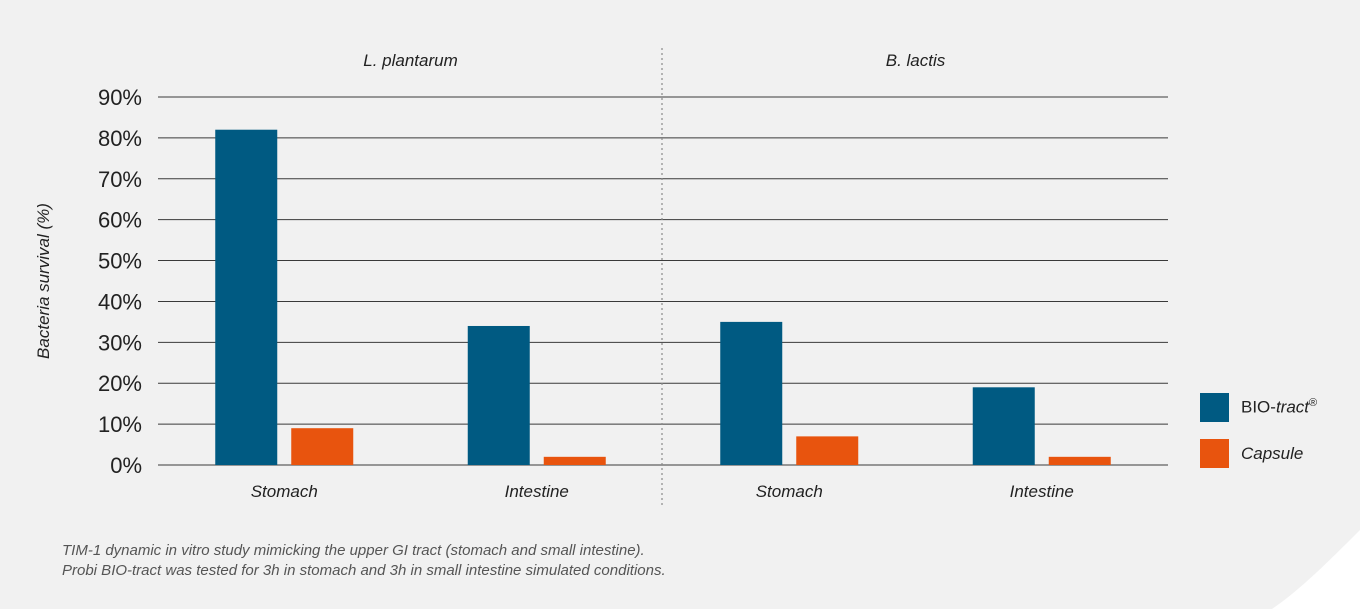 The width and height of the screenshot is (1360, 609). I want to click on y-tick-label: 60%, so click(120, 220).